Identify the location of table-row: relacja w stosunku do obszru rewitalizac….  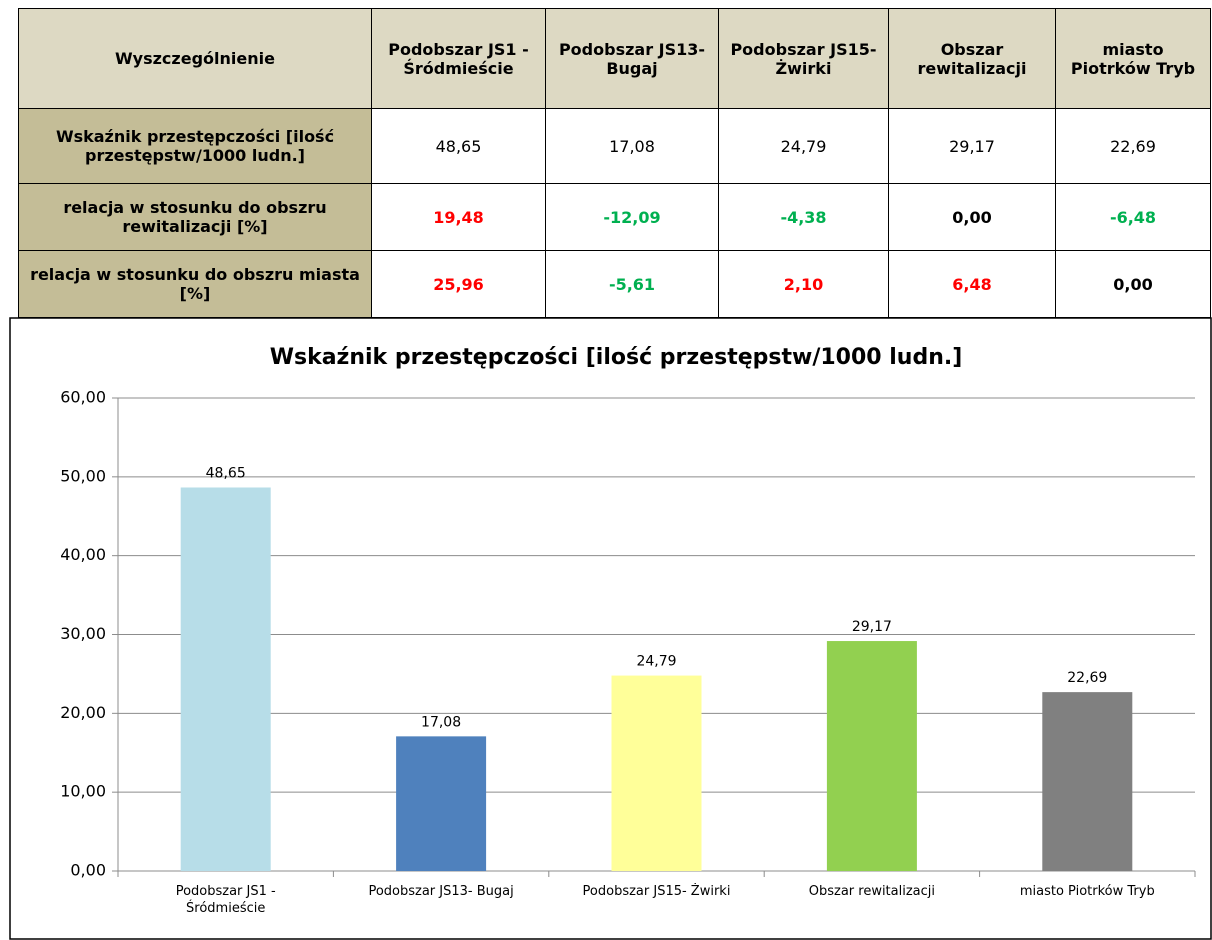
(614, 217).